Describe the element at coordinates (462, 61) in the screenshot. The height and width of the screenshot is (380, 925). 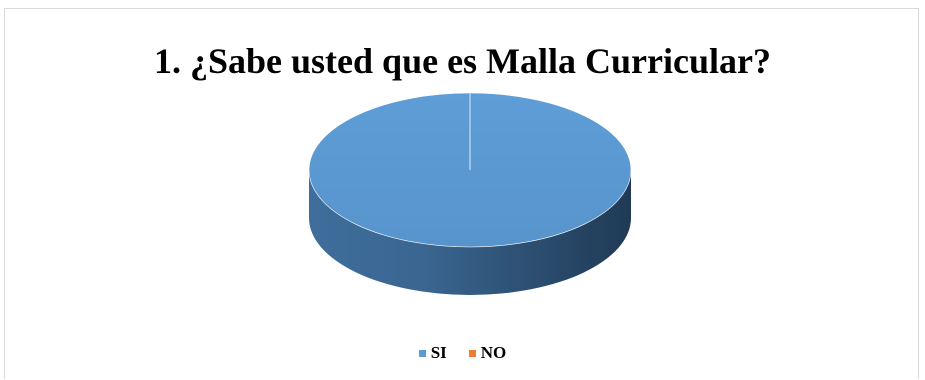
I see `chart-title: 1. ¿Sabe usted que es Malla Curricular?` at that location.